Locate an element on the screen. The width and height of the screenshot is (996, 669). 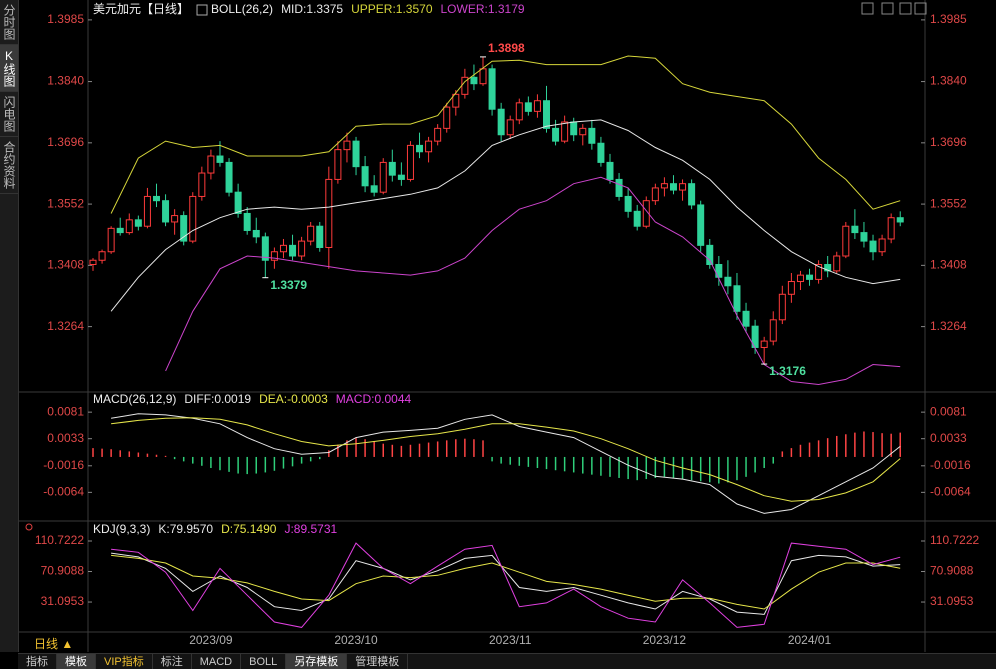
tab-bar: 指标 模板 VIP指标 标注 MACD BOLL 另存模板 管理模板 is located at coordinates (507, 661).